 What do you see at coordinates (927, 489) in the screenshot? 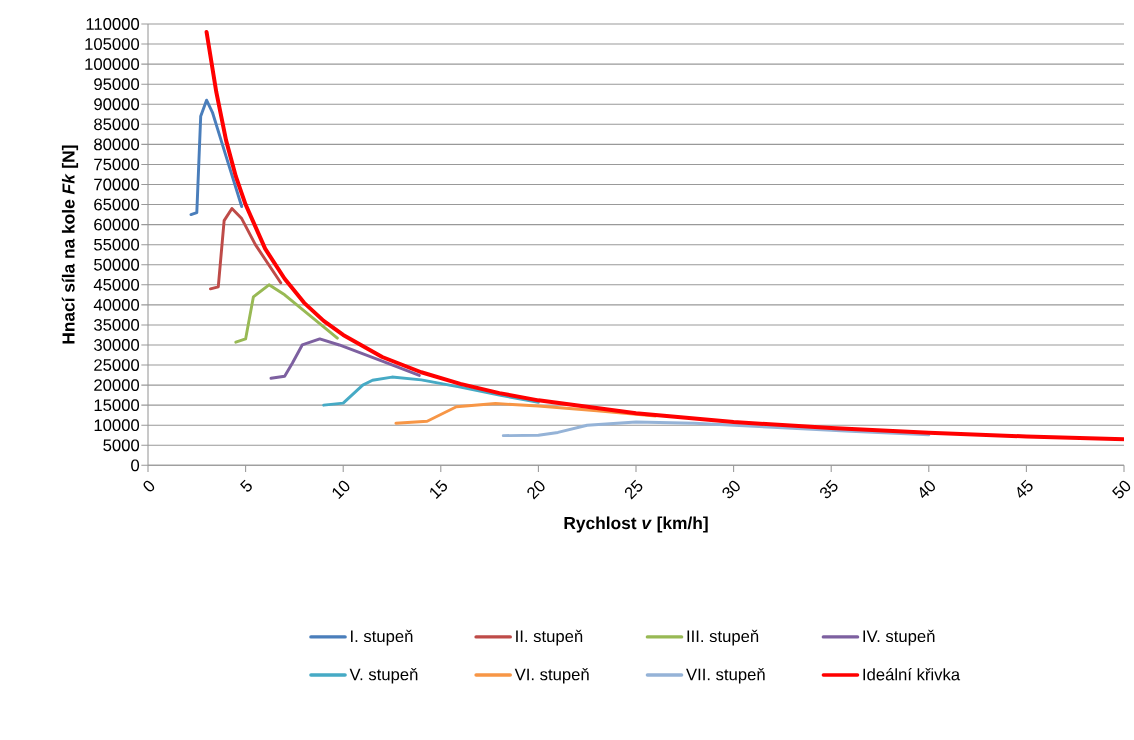
I see `x-tick-label: 40` at bounding box center [927, 489].